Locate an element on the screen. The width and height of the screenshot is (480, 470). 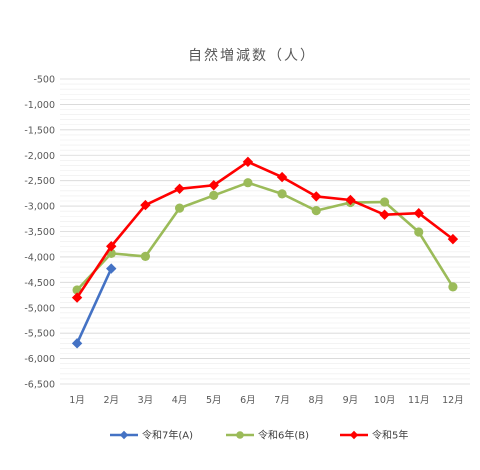
legend-item: 令和7年(A) is located at coordinates (151, 435).